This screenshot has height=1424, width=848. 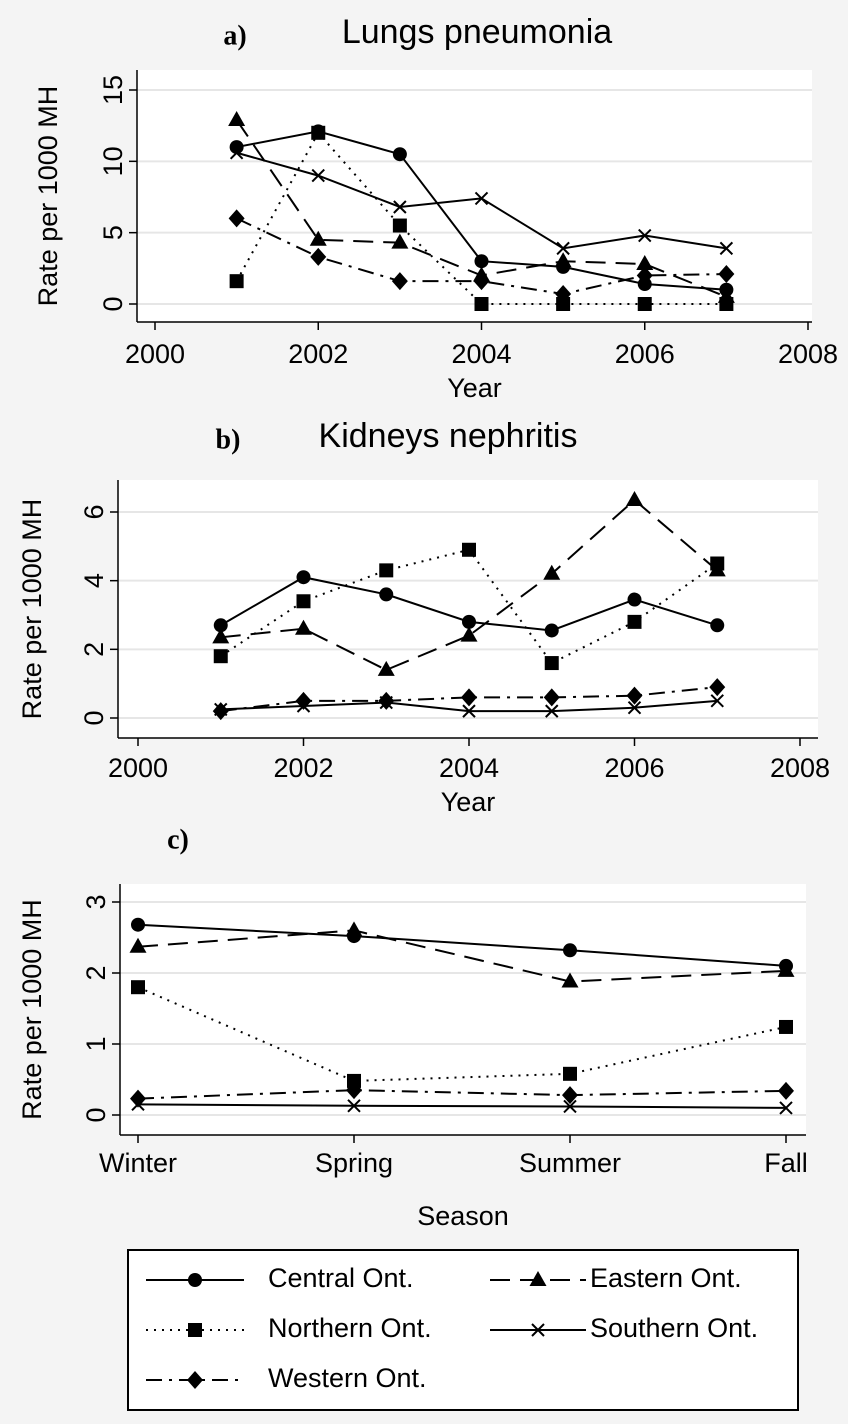 I want to click on legend-label: Western Ont., so click(x=347, y=1378).